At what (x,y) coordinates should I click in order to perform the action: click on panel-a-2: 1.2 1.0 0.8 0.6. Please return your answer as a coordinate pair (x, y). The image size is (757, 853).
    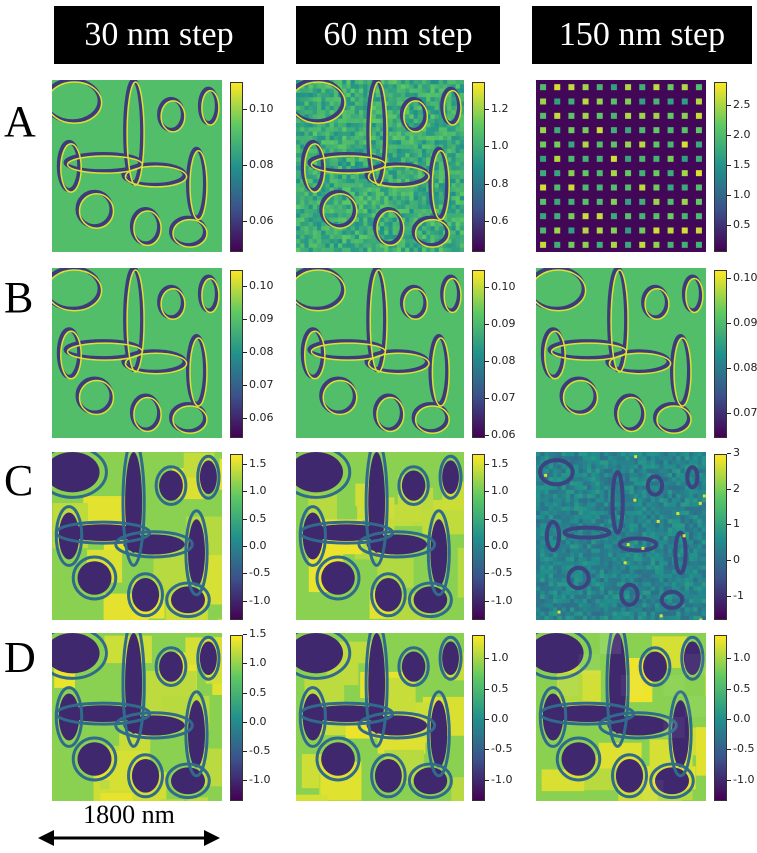
    Looking at the image, I should click on (410, 166).